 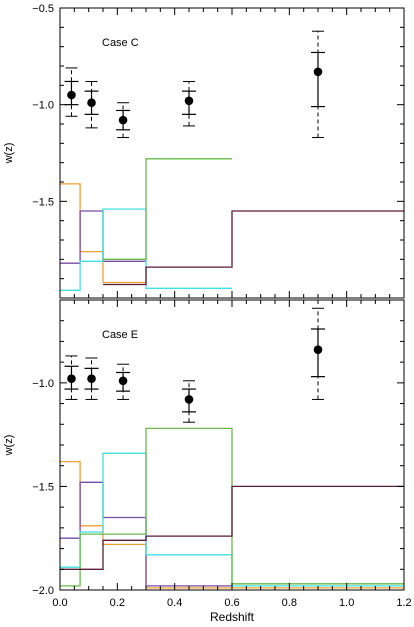 I want to click on y-tick-label: −0.5, so click(x=43, y=9).